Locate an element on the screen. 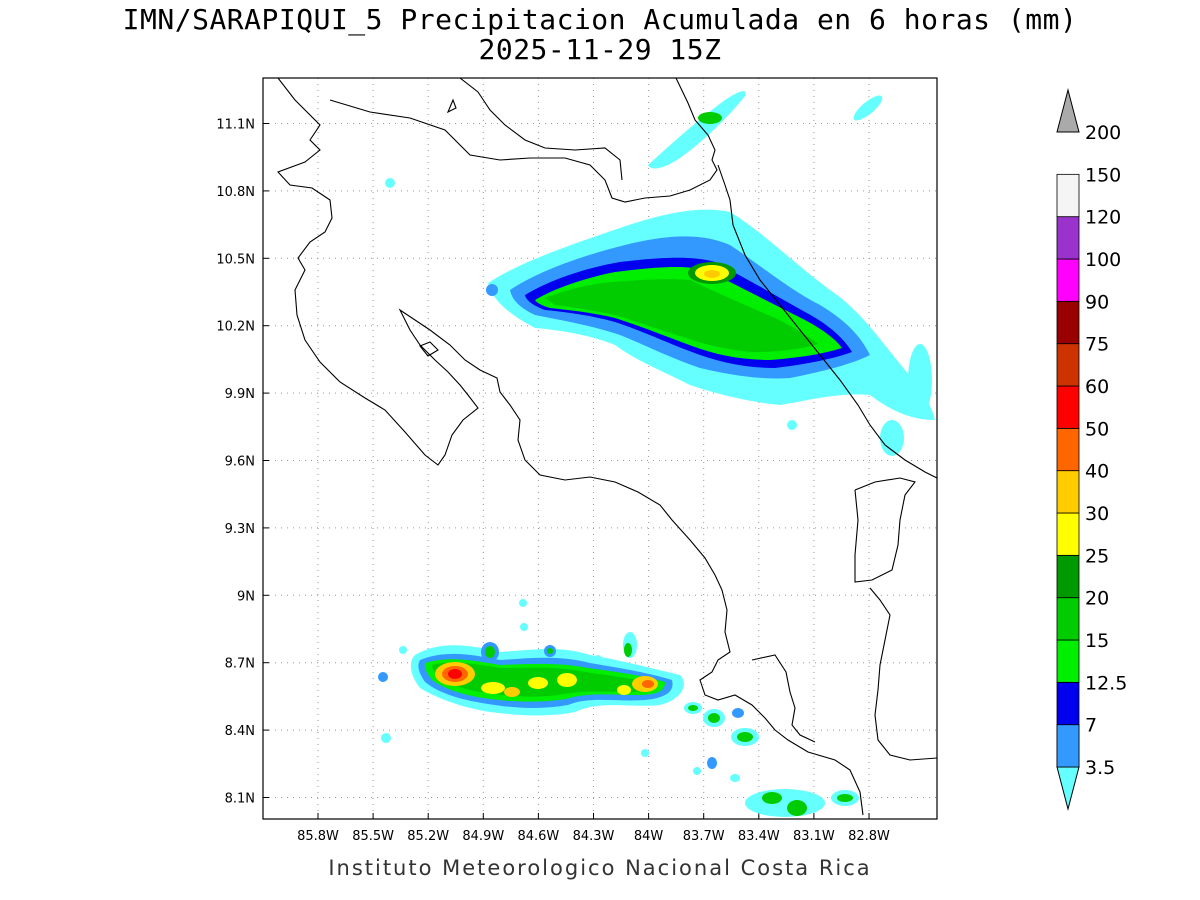 The image size is (1200, 900). colorbar-label: 15 is located at coordinates (1097, 641).